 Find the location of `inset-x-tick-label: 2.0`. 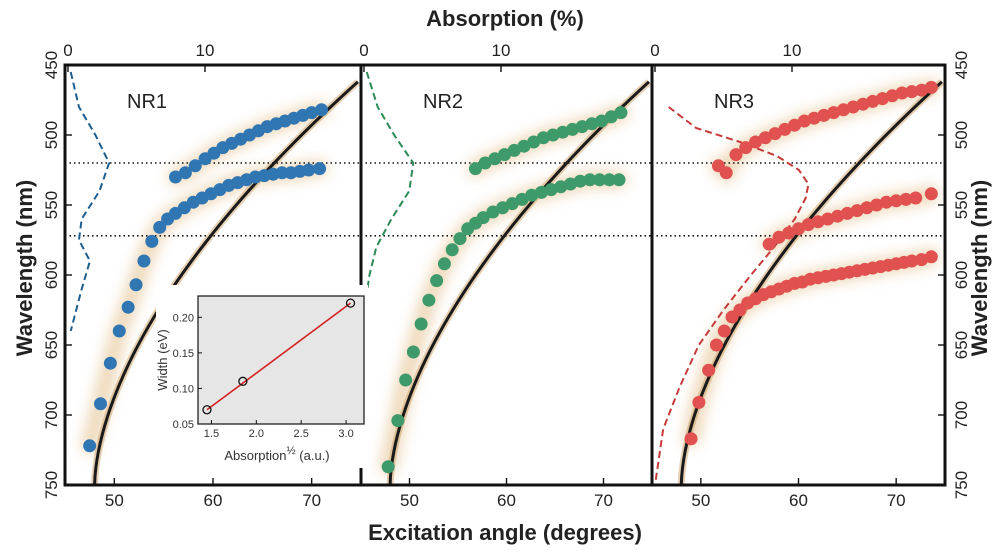

inset-x-tick-label: 2.0 is located at coordinates (256, 434).